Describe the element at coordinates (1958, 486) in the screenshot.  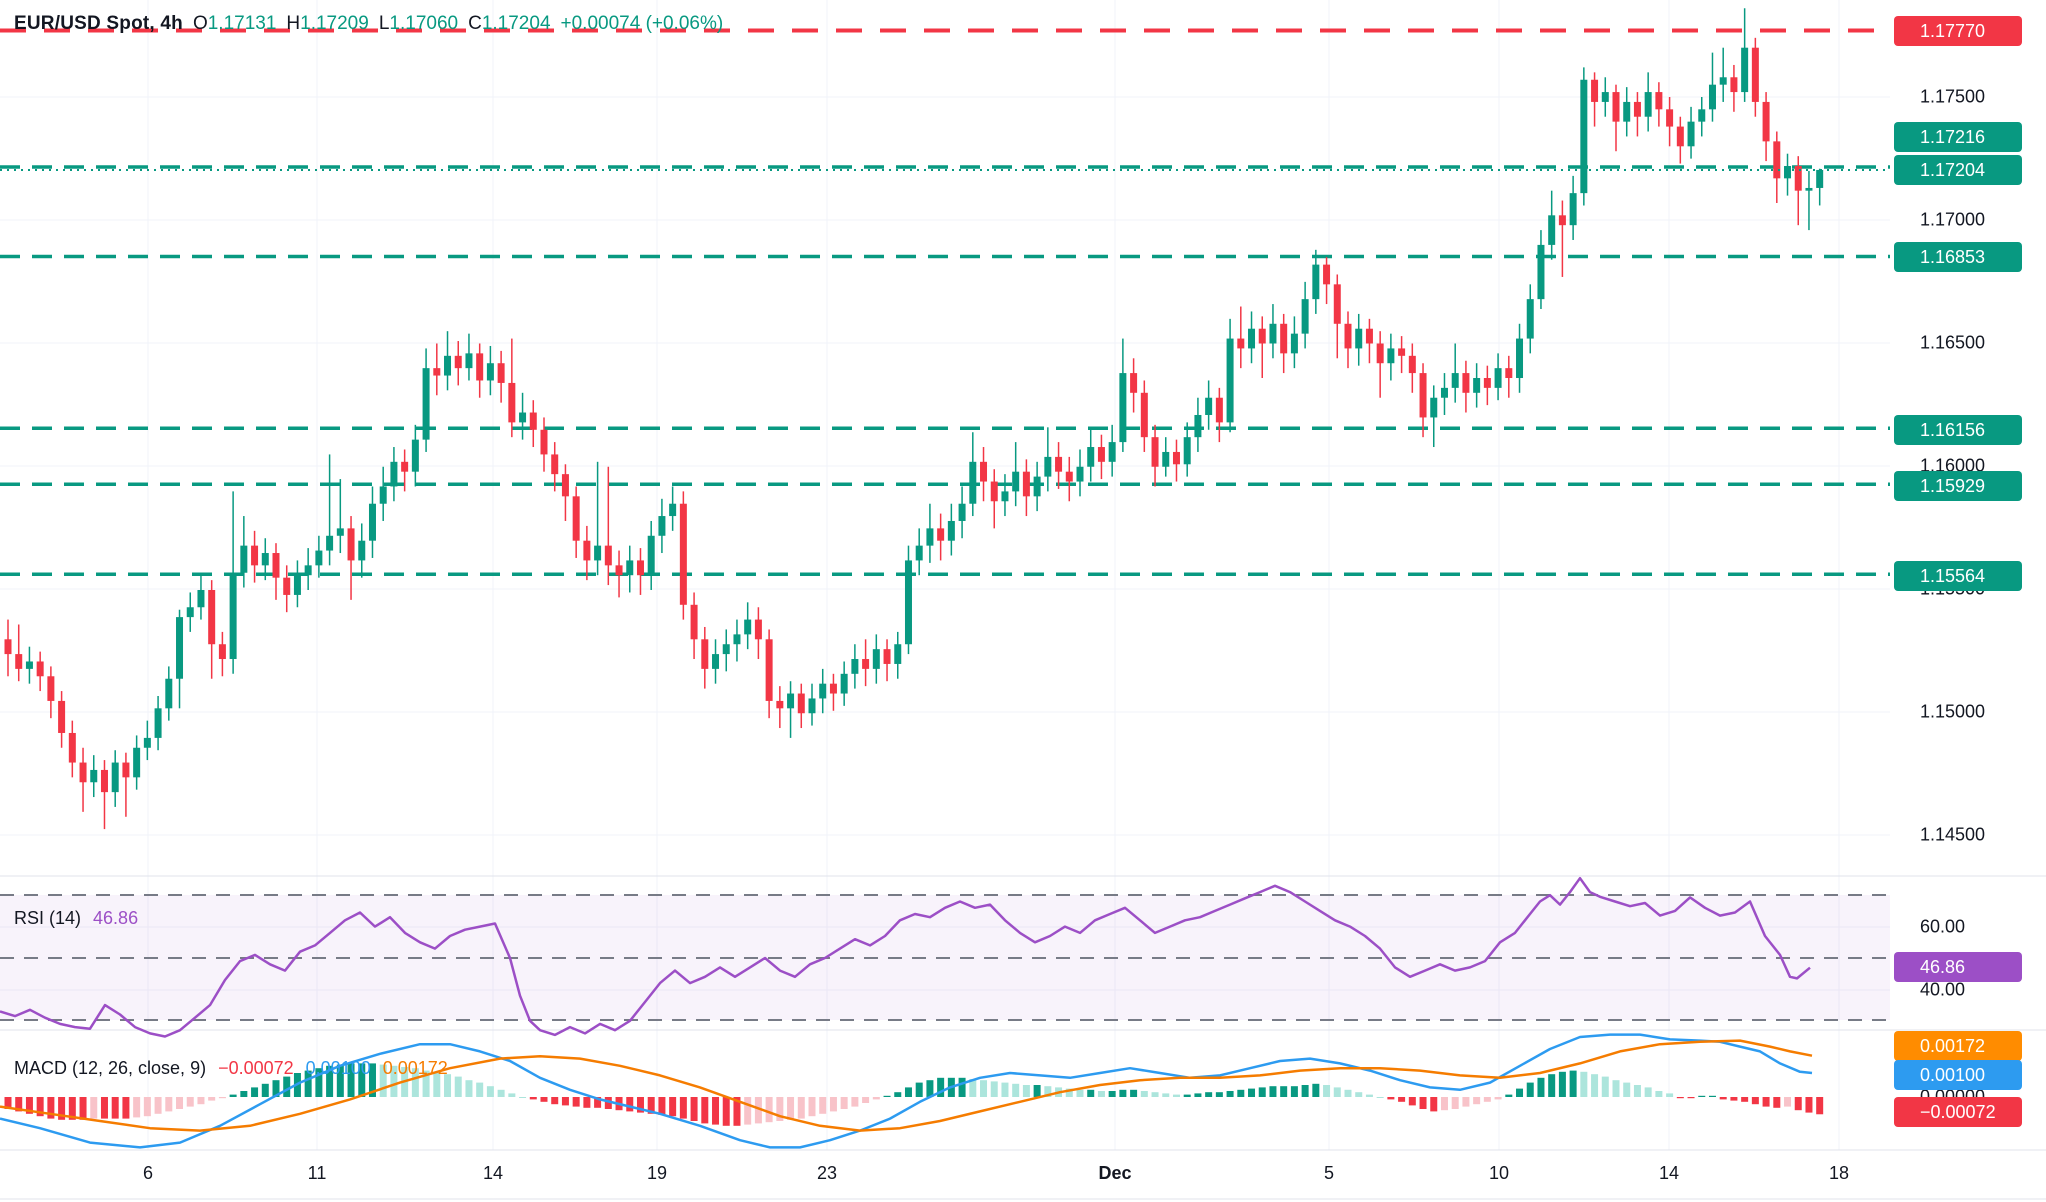
I see `price-badge: 1.15929` at that location.